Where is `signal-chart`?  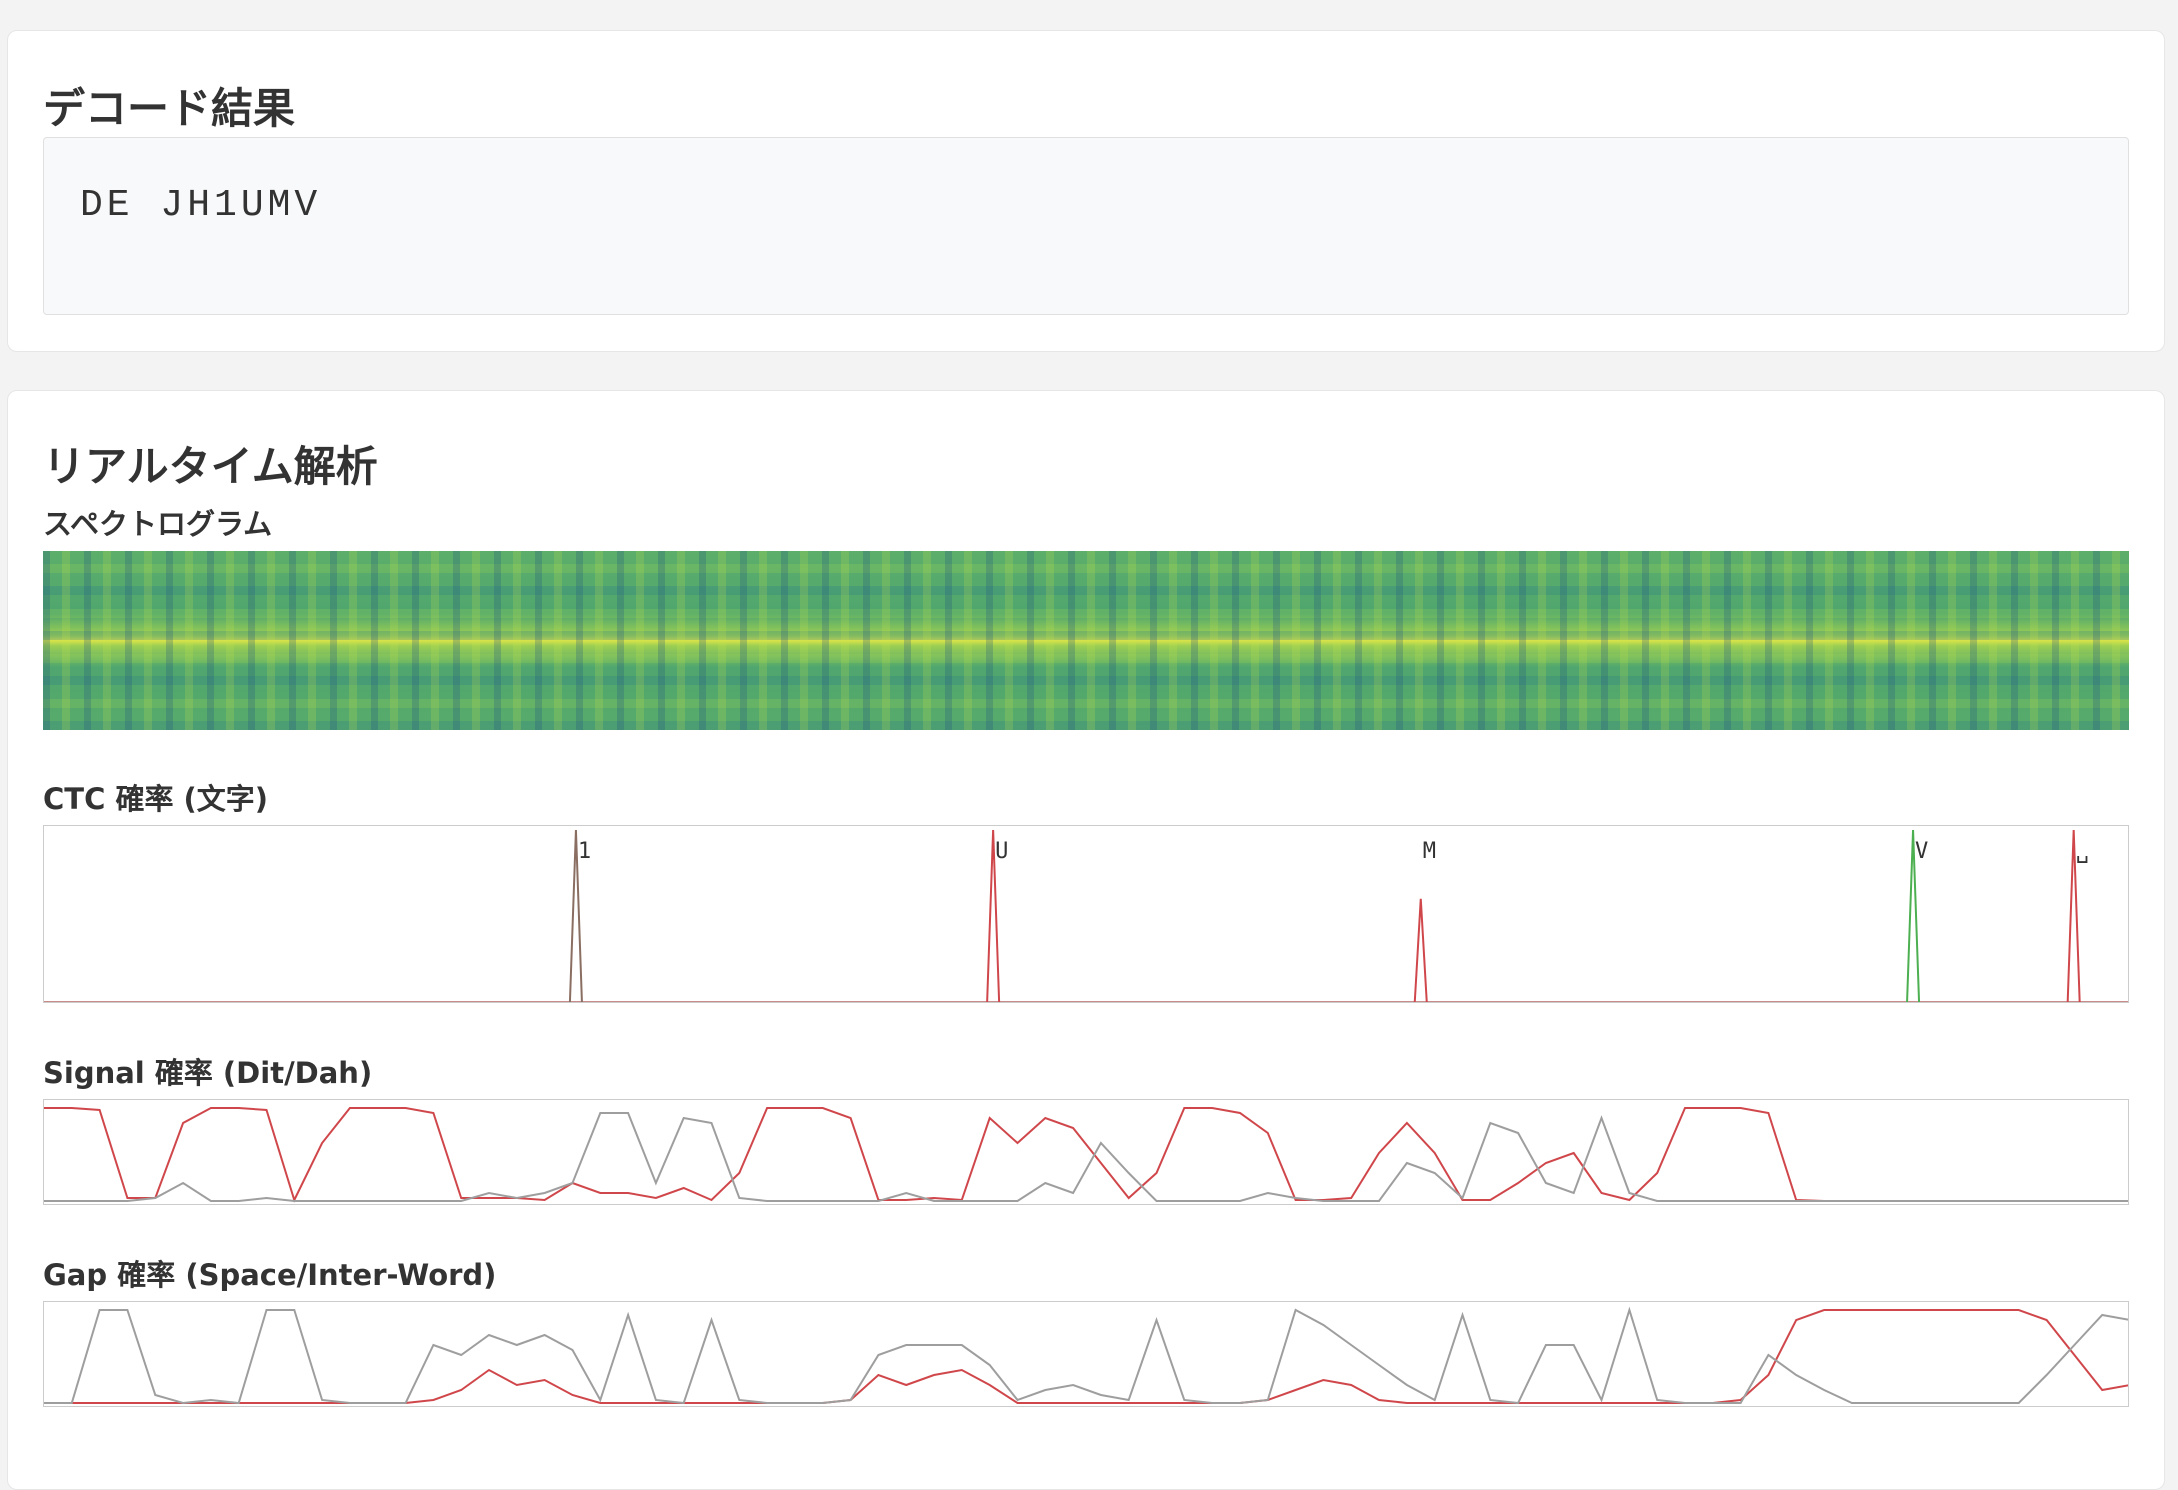 signal-chart is located at coordinates (1086, 1152).